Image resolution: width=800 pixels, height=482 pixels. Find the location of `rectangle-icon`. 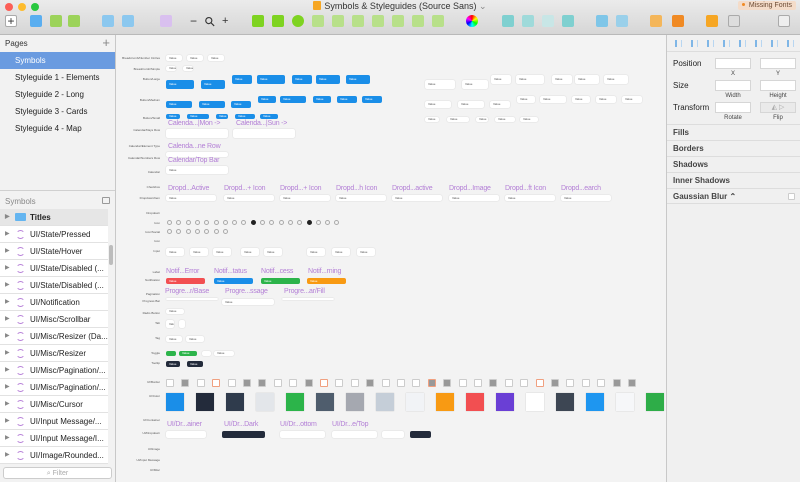

rectangle-icon is located at coordinates (258, 21).